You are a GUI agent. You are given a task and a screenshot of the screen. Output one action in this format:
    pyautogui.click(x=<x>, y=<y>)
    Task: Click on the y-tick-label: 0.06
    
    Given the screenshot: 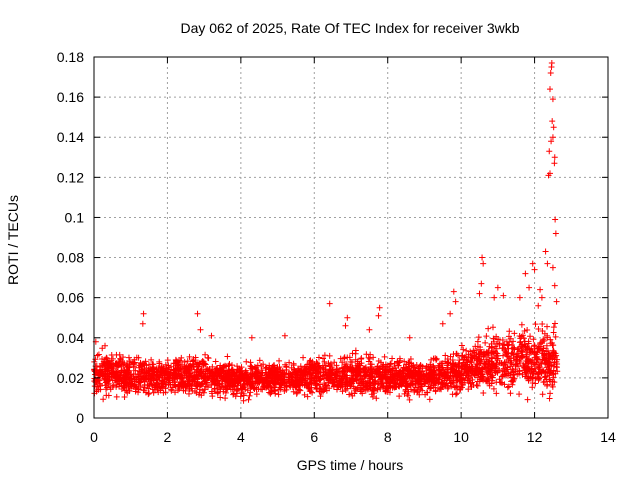 What is the action you would take?
    pyautogui.click(x=70, y=298)
    